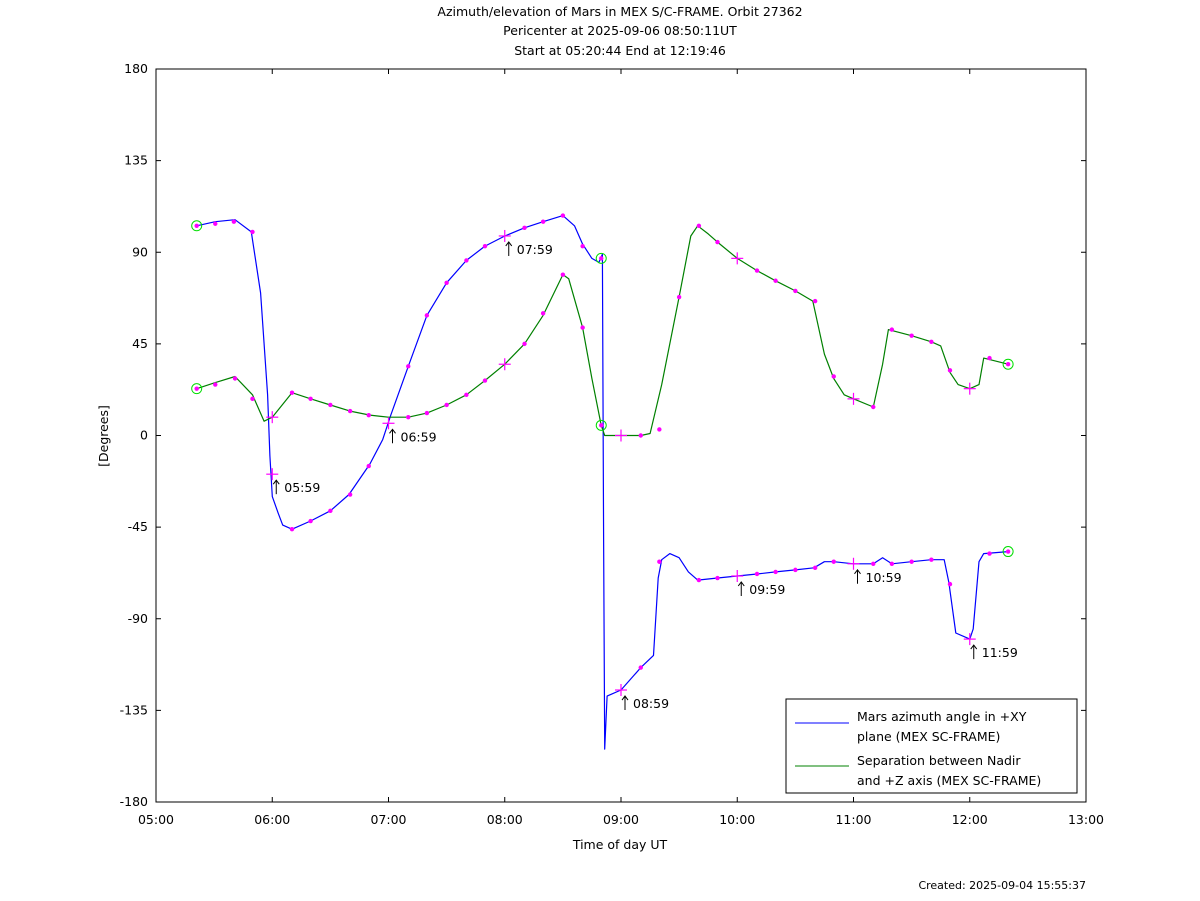 The width and height of the screenshot is (1200, 901). I want to click on legend-box, so click(931, 746).